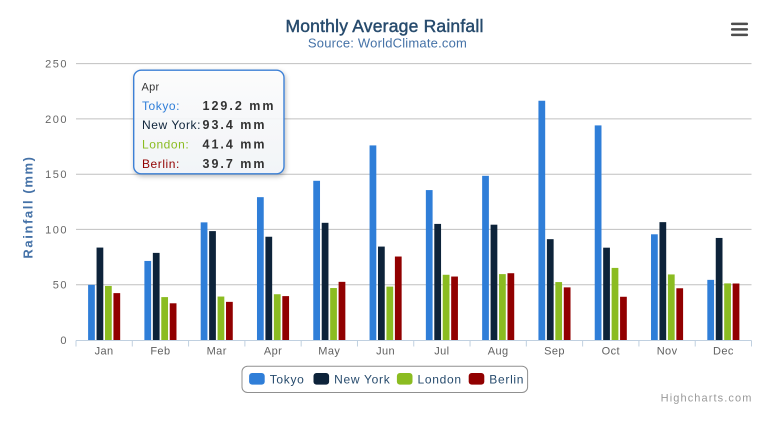  What do you see at coordinates (441, 352) in the screenshot?
I see `svg-text: Jul` at bounding box center [441, 352].